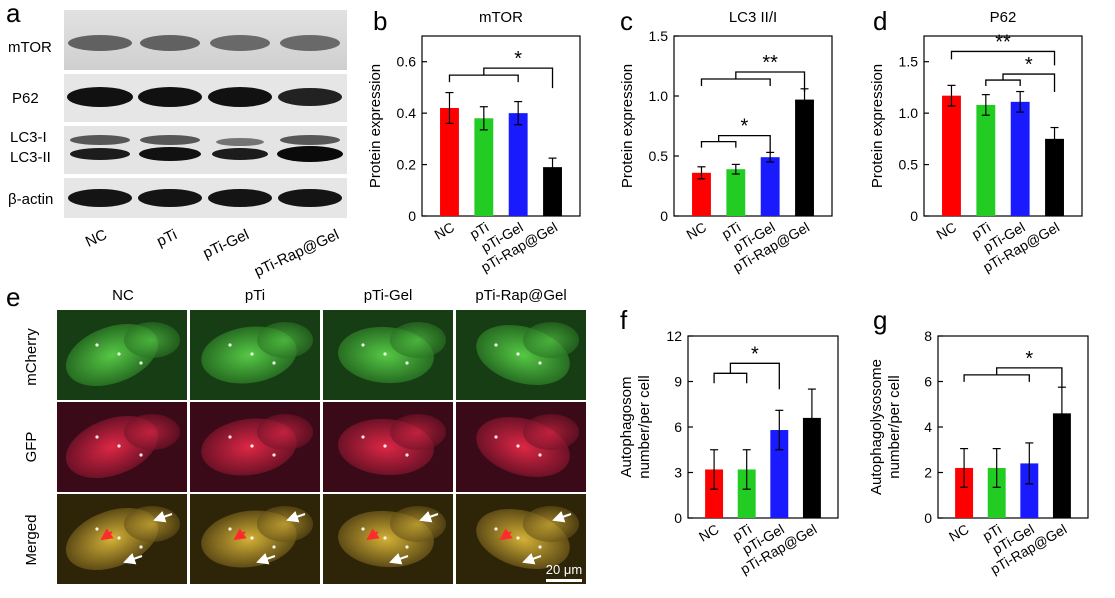 The image size is (1115, 598). I want to click on panel-label-a: a, so click(13, 14).